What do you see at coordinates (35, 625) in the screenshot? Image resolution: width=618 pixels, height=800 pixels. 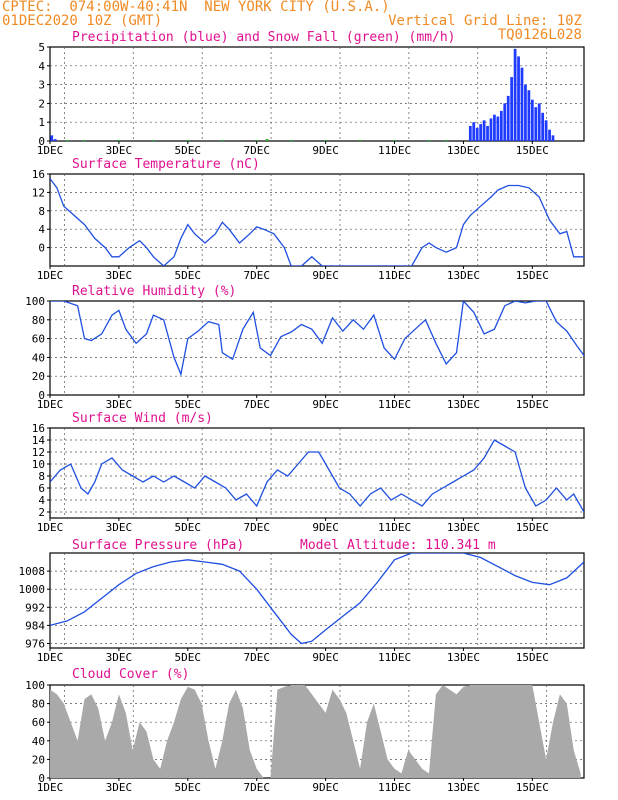 I see `y-tick-label: 984` at bounding box center [35, 625].